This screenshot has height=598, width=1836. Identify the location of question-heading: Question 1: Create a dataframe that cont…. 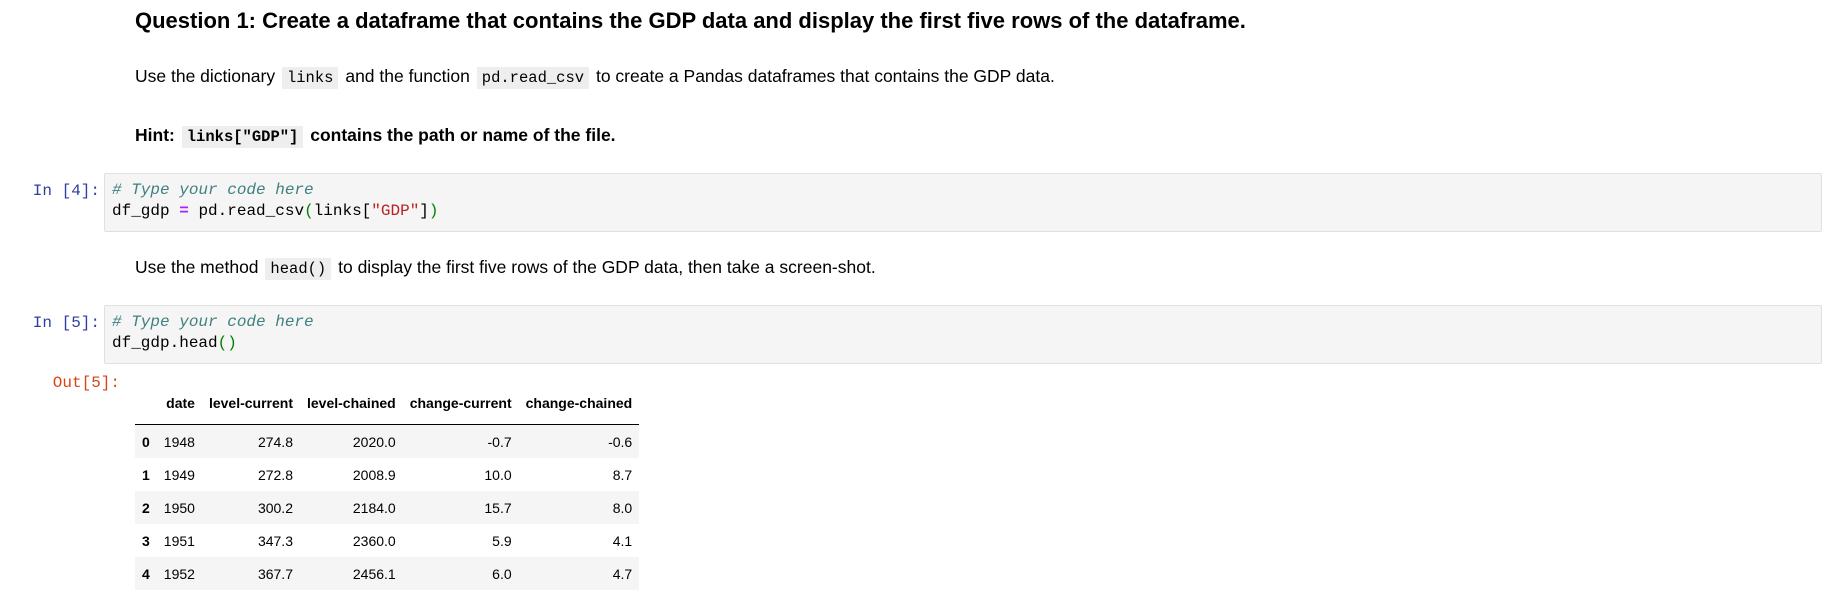
(690, 21).